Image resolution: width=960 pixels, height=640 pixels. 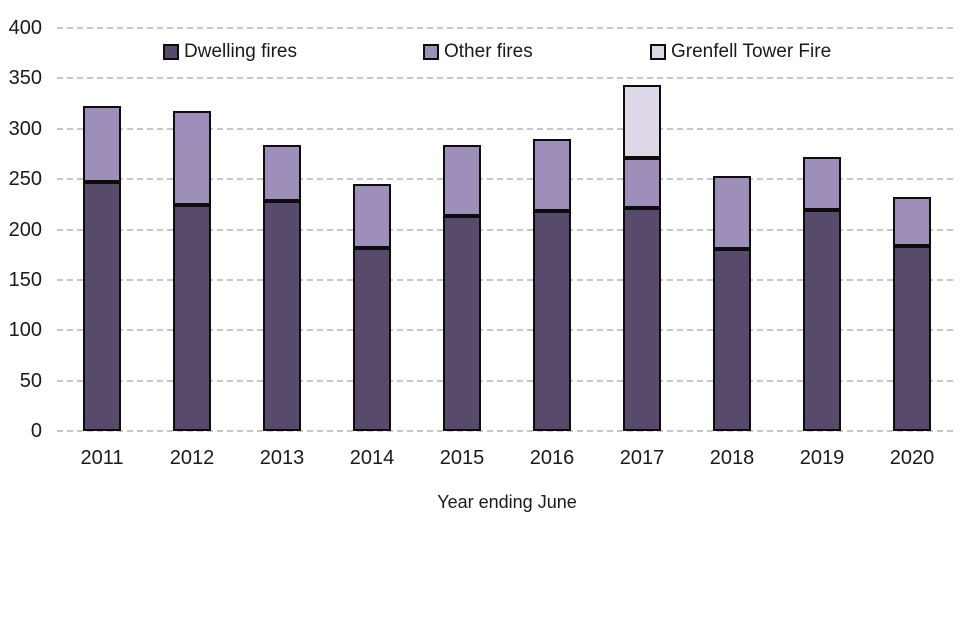 What do you see at coordinates (36, 431) in the screenshot?
I see `y-tick-label-0: 0` at bounding box center [36, 431].